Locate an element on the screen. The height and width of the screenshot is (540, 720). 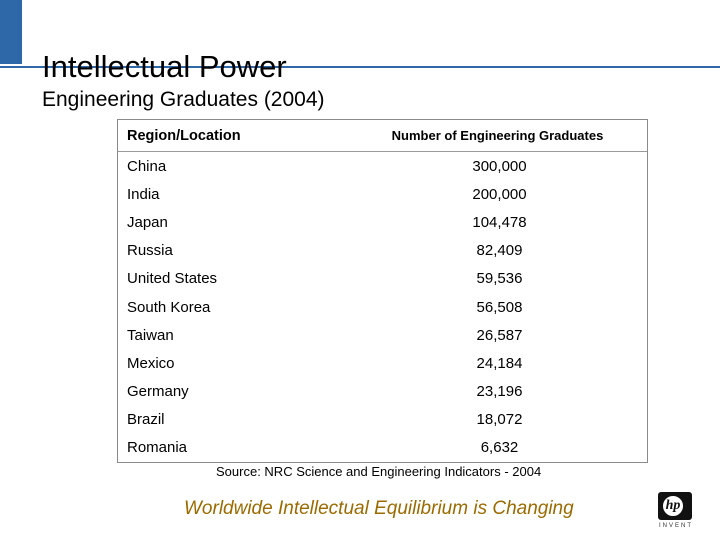
graduates-cell: 300,000 is located at coordinates (499, 166).